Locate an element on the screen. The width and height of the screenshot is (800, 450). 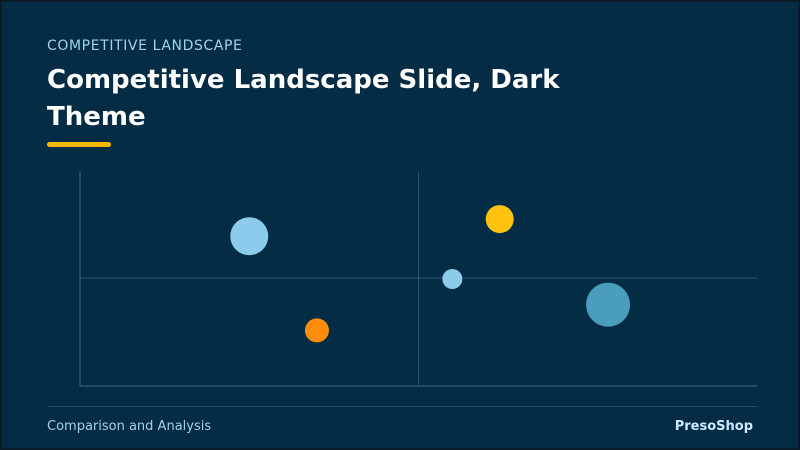
slide-title: Competitive Landscape Slide, Dark Theme is located at coordinates (303, 98).